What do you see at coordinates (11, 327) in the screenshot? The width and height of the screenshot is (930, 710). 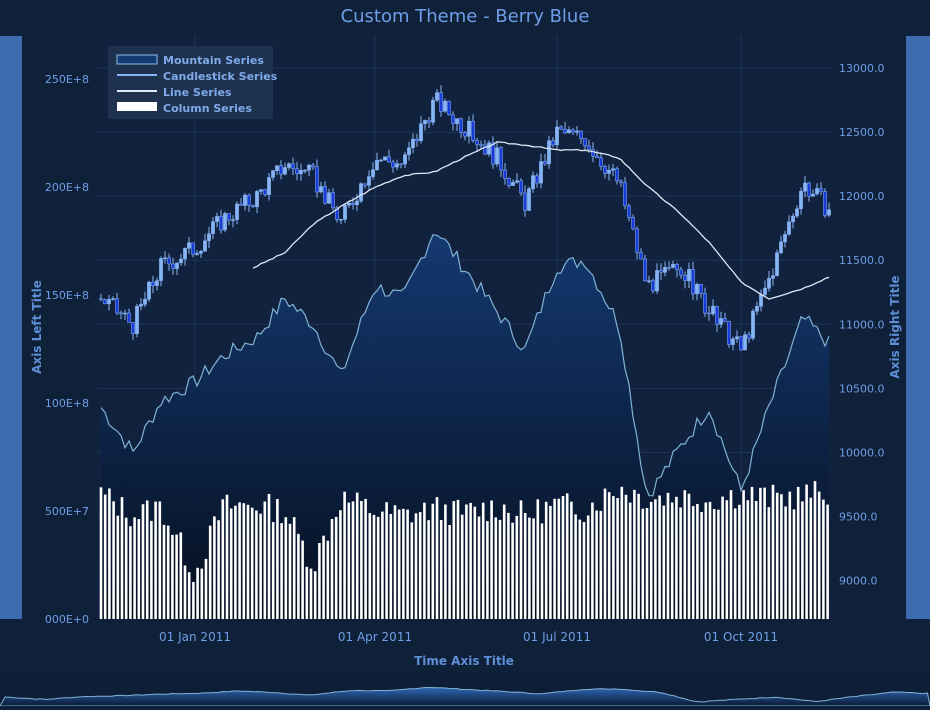 I see `left-axis-scrollbar` at bounding box center [11, 327].